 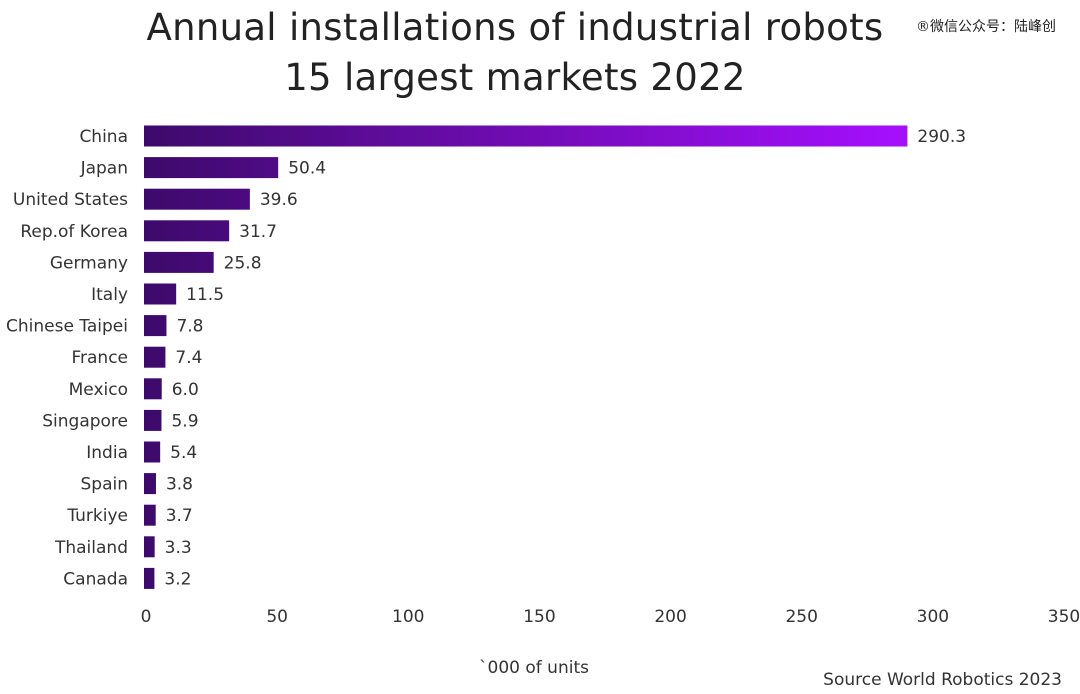 I want to click on category-label: Japan, so click(x=104, y=169).